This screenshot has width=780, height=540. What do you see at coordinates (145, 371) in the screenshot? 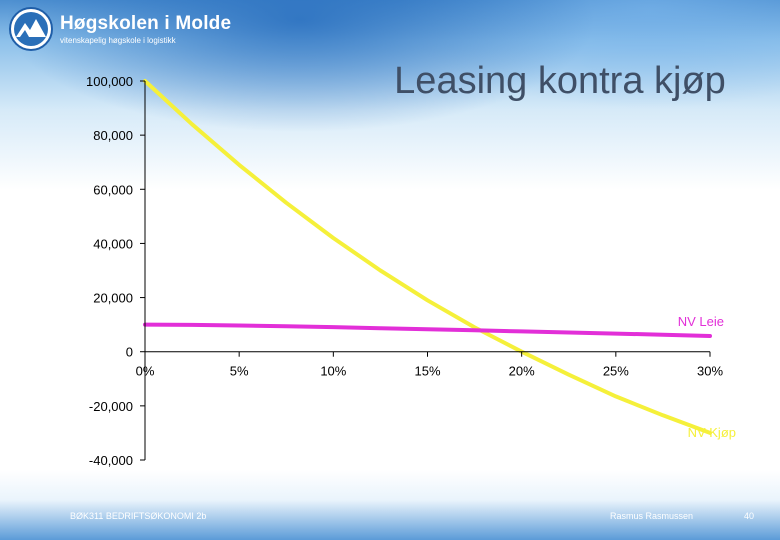
I see `x-tick-label: 0%` at bounding box center [145, 371].